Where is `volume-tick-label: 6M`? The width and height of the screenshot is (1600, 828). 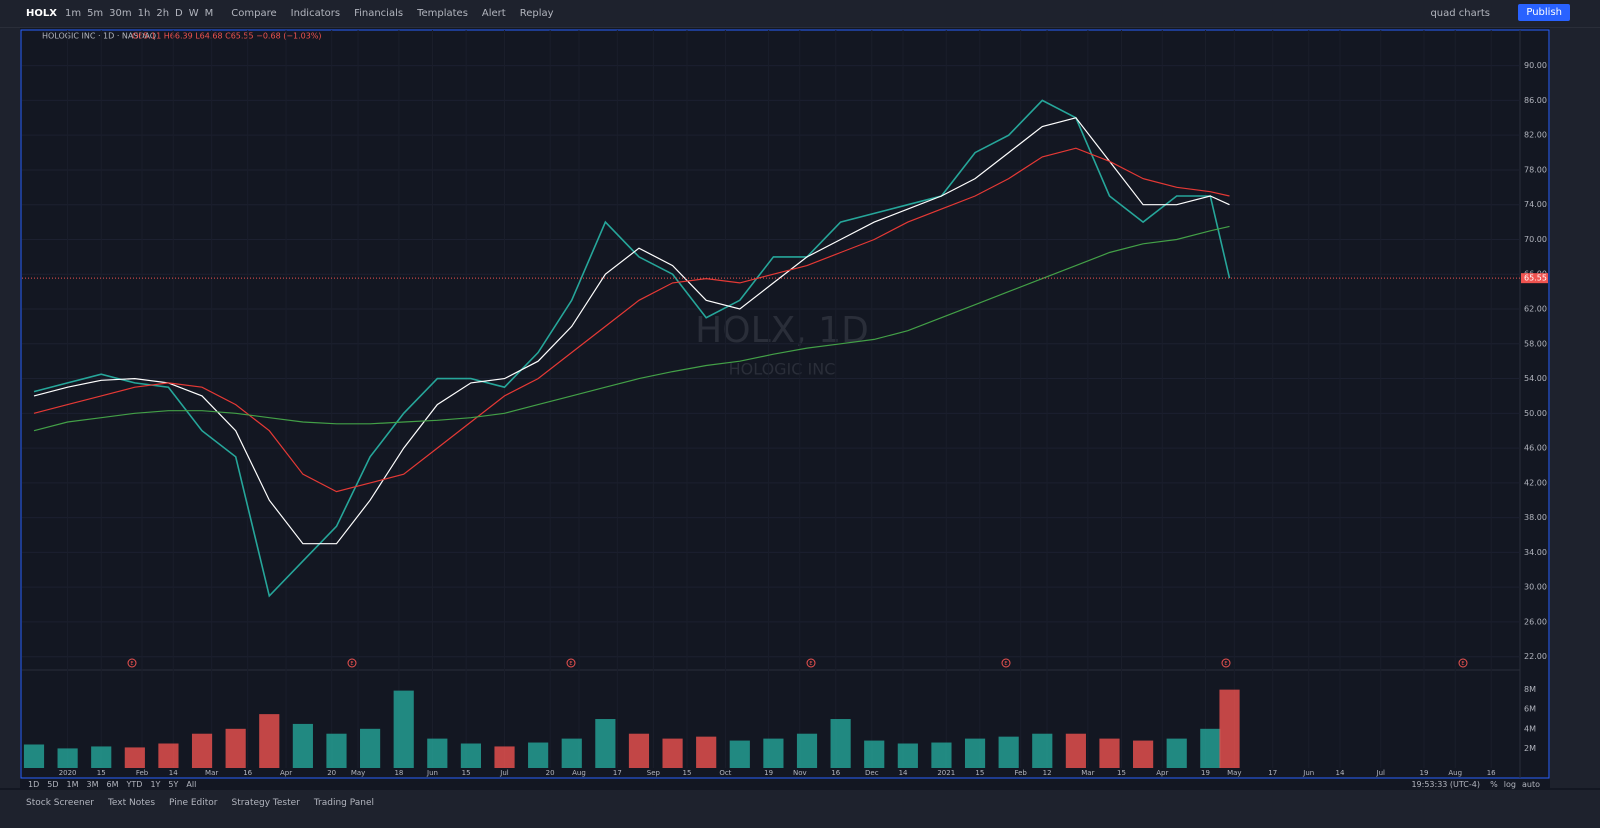 volume-tick-label: 6M is located at coordinates (1530, 709).